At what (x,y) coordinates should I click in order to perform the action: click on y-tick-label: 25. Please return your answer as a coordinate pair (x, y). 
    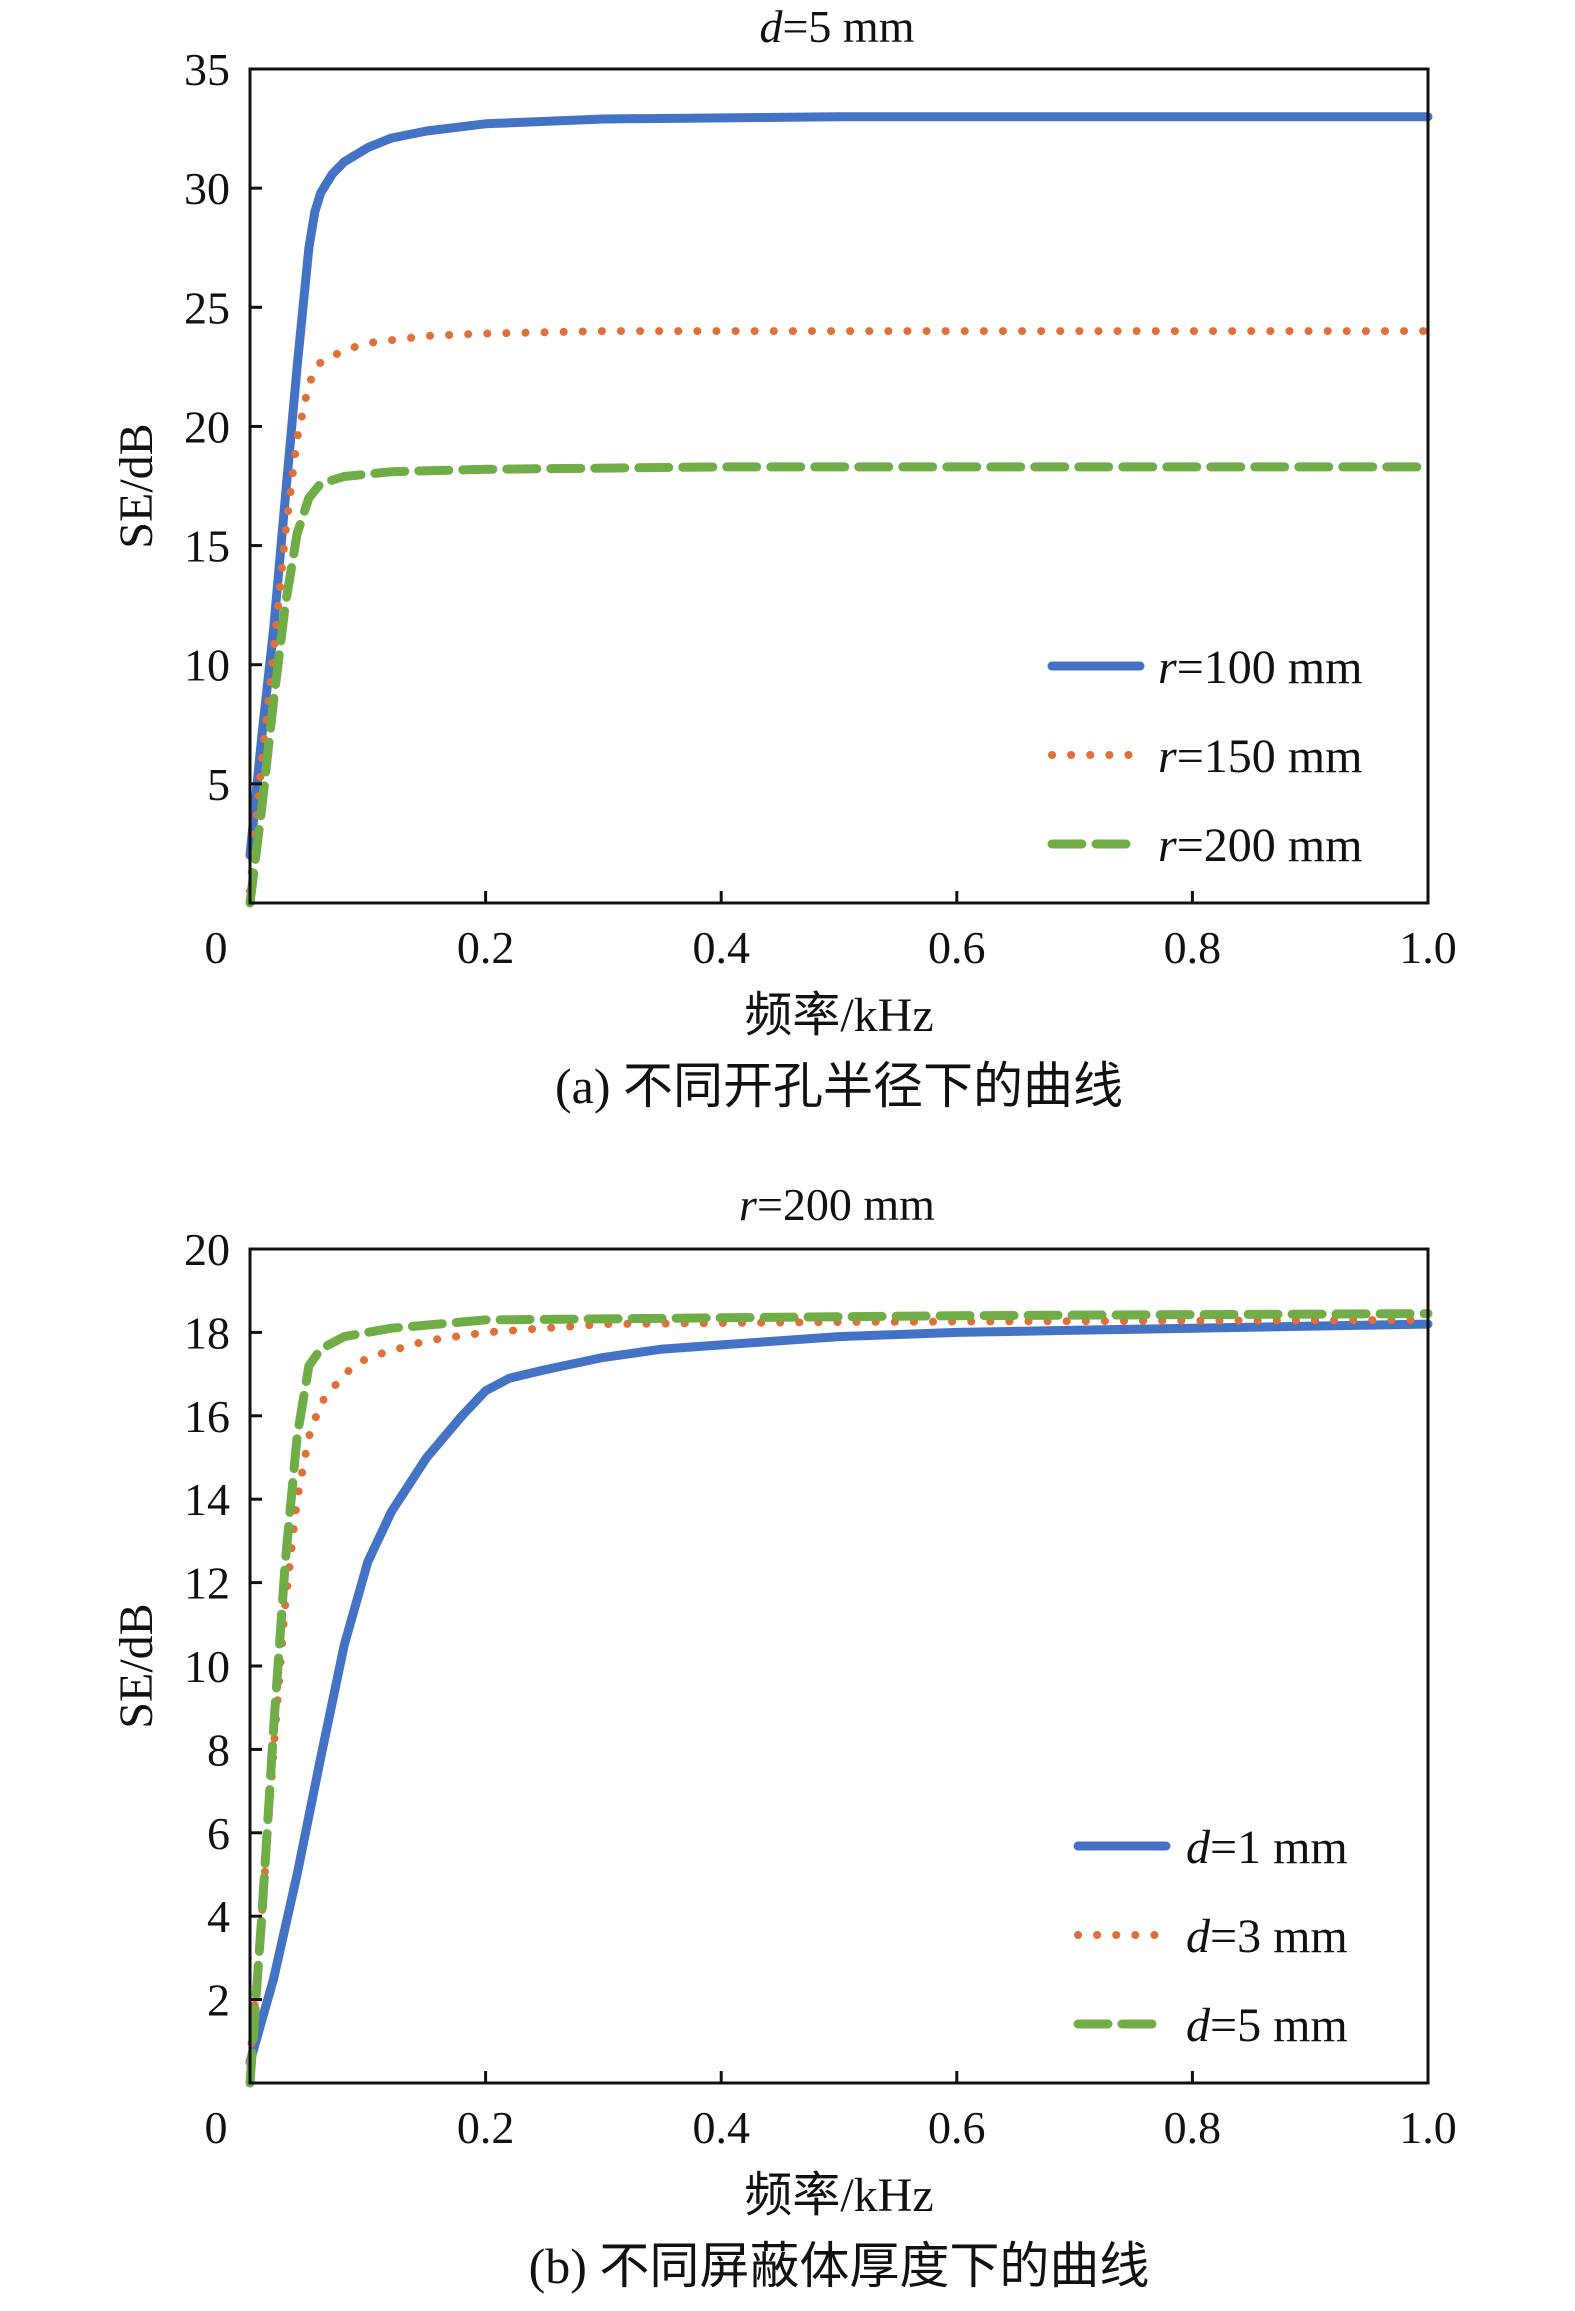
    Looking at the image, I should click on (207, 307).